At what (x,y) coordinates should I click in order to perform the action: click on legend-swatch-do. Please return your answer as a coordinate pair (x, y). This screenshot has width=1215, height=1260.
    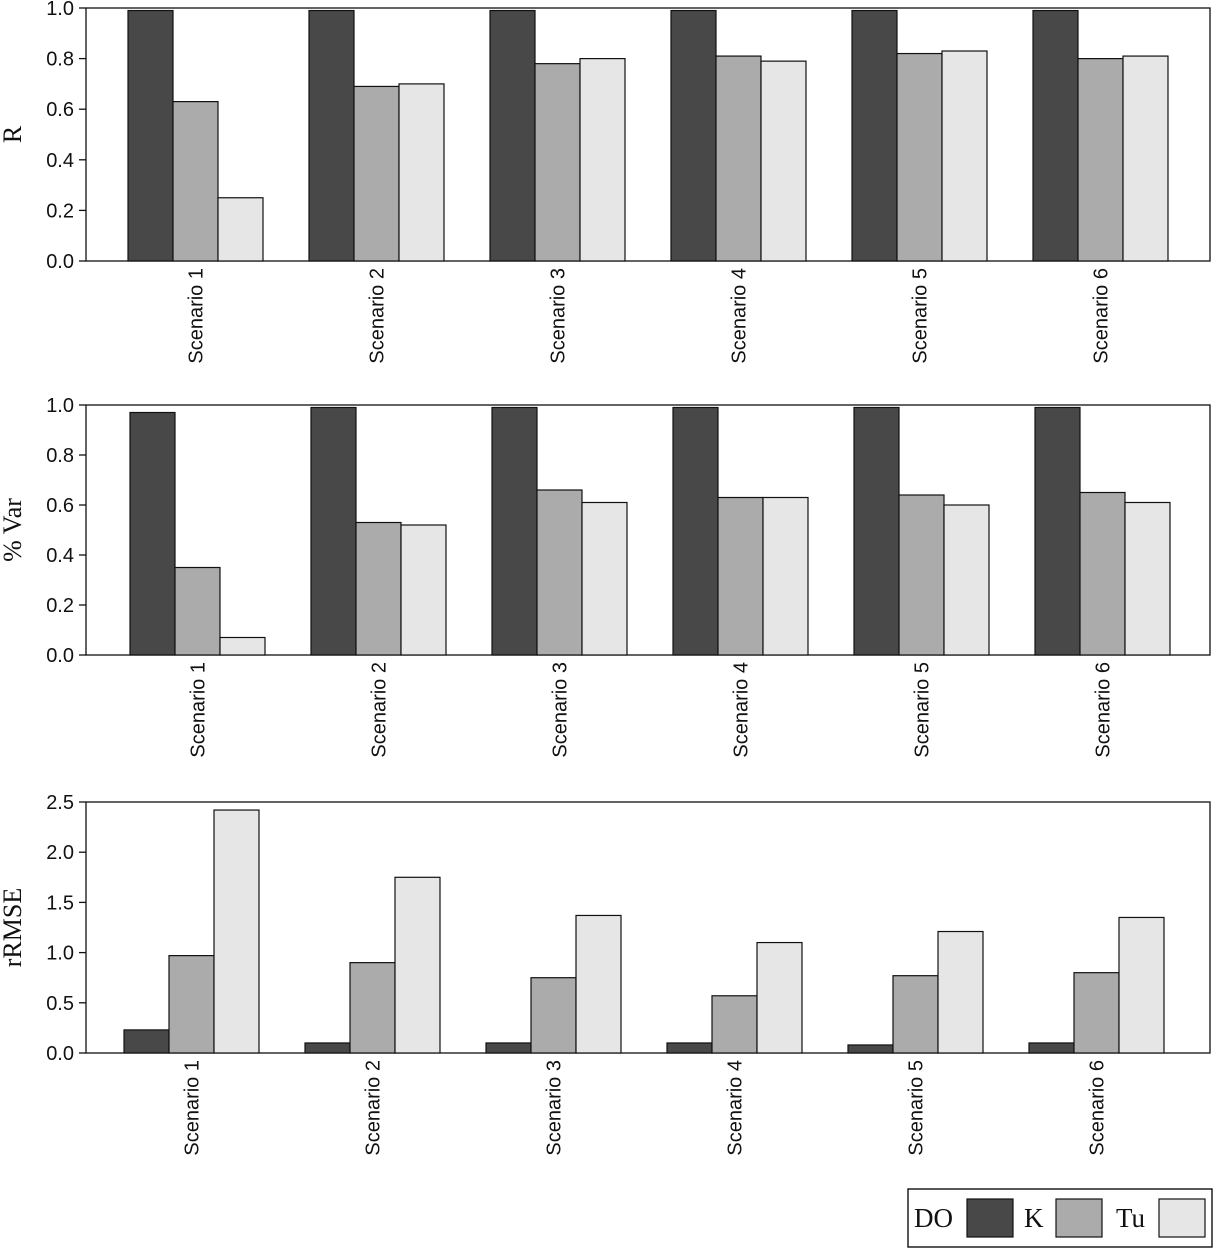
    Looking at the image, I should click on (990, 1218).